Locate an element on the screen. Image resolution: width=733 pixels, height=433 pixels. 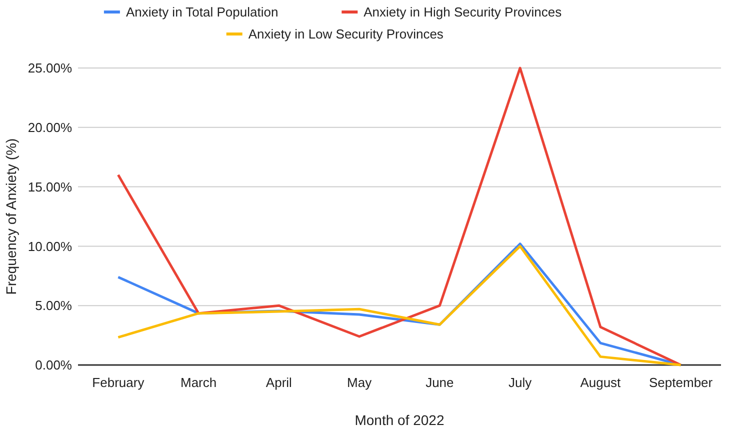
y-tick-label: 20.00% is located at coordinates (50, 127).